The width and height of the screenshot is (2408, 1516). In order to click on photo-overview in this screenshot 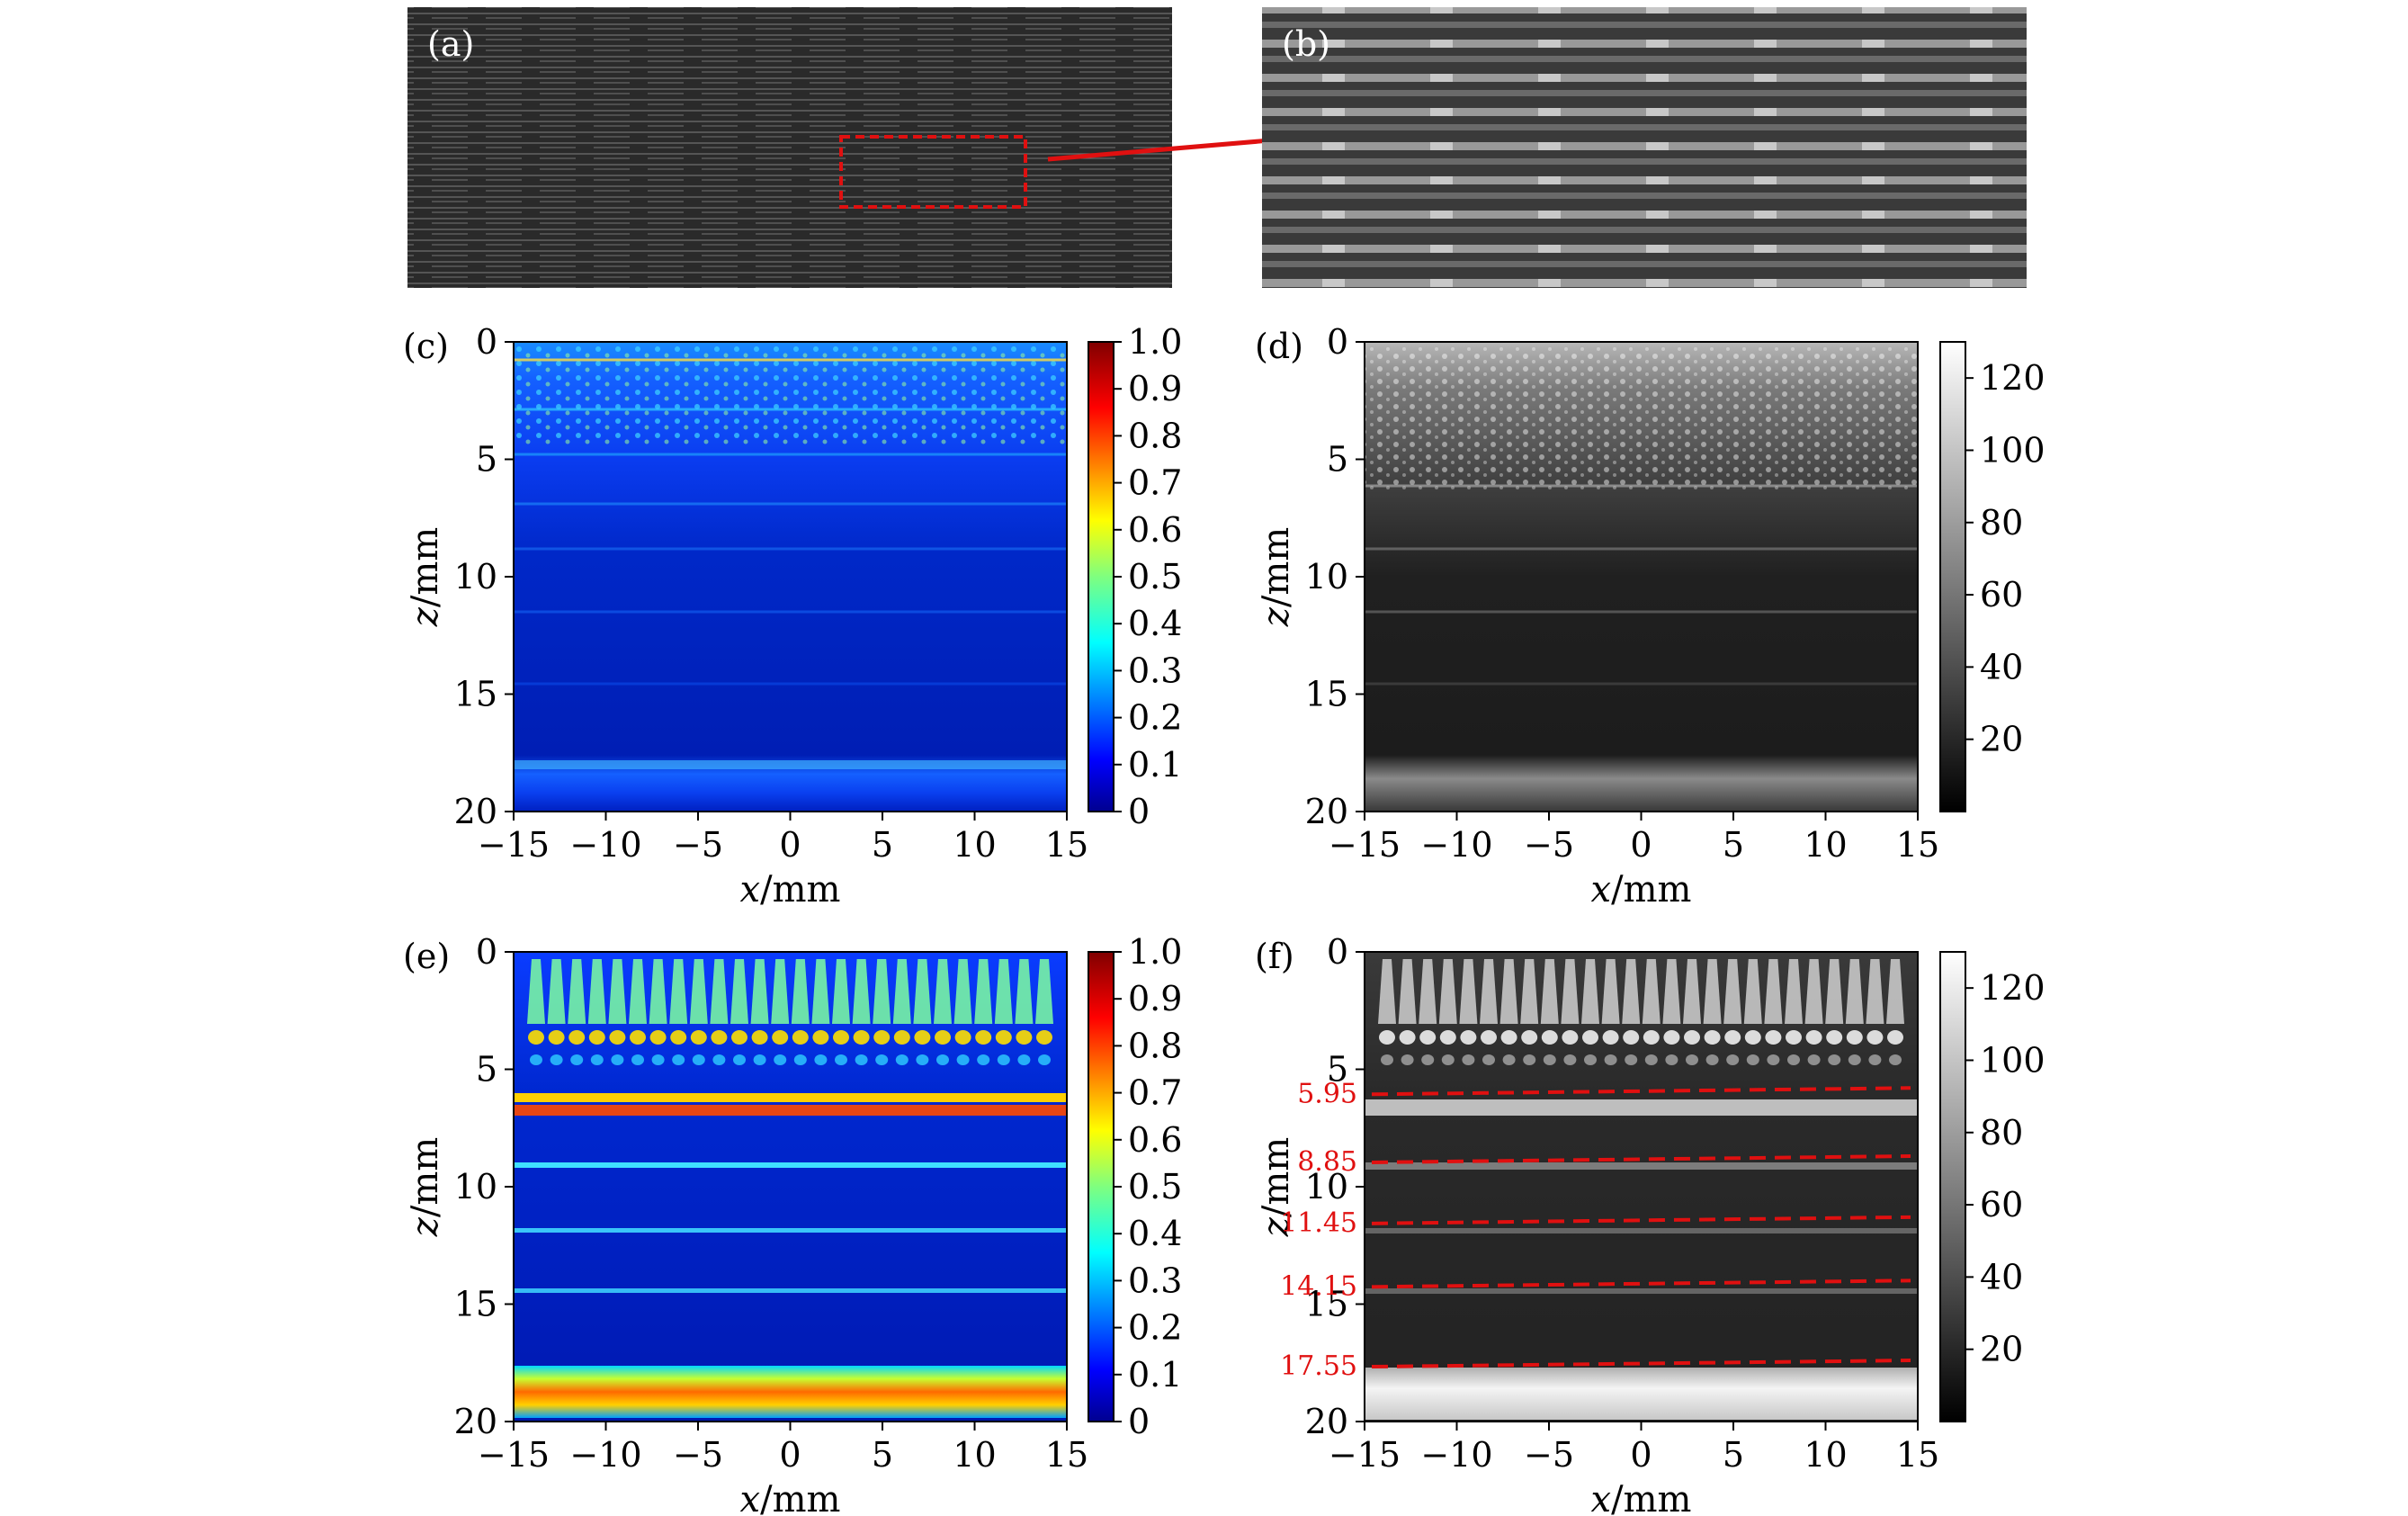, I will do `click(789, 147)`.